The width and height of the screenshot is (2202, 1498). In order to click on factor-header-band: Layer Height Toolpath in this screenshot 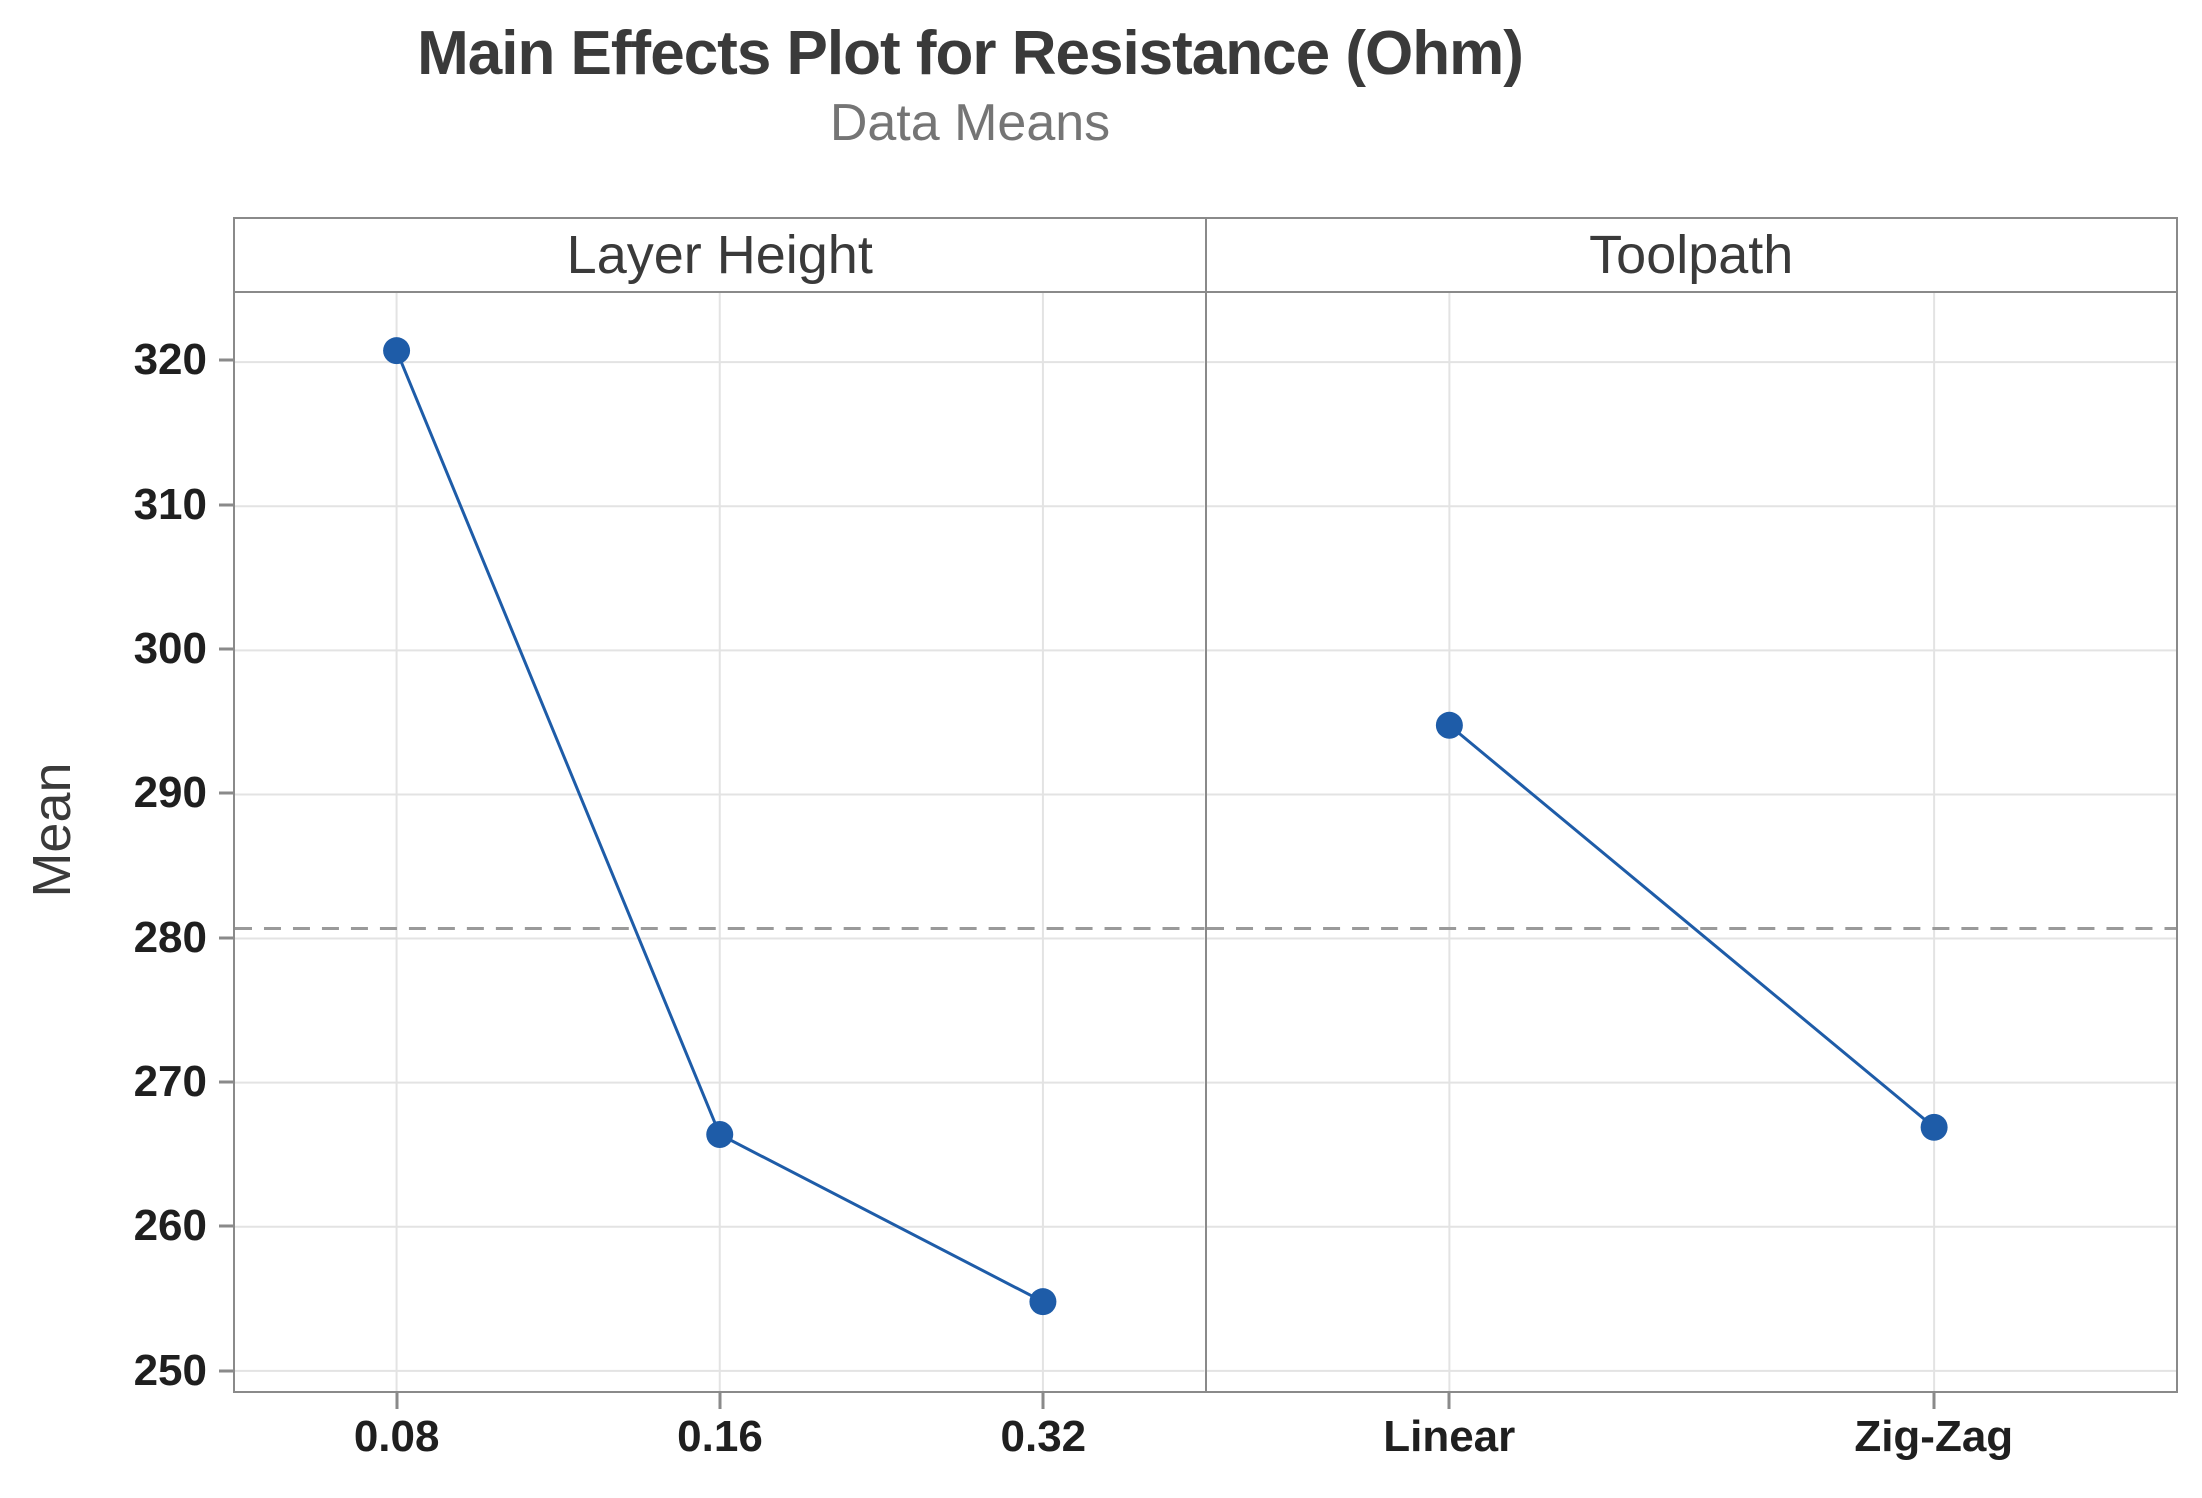, I will do `click(1205, 256)`.